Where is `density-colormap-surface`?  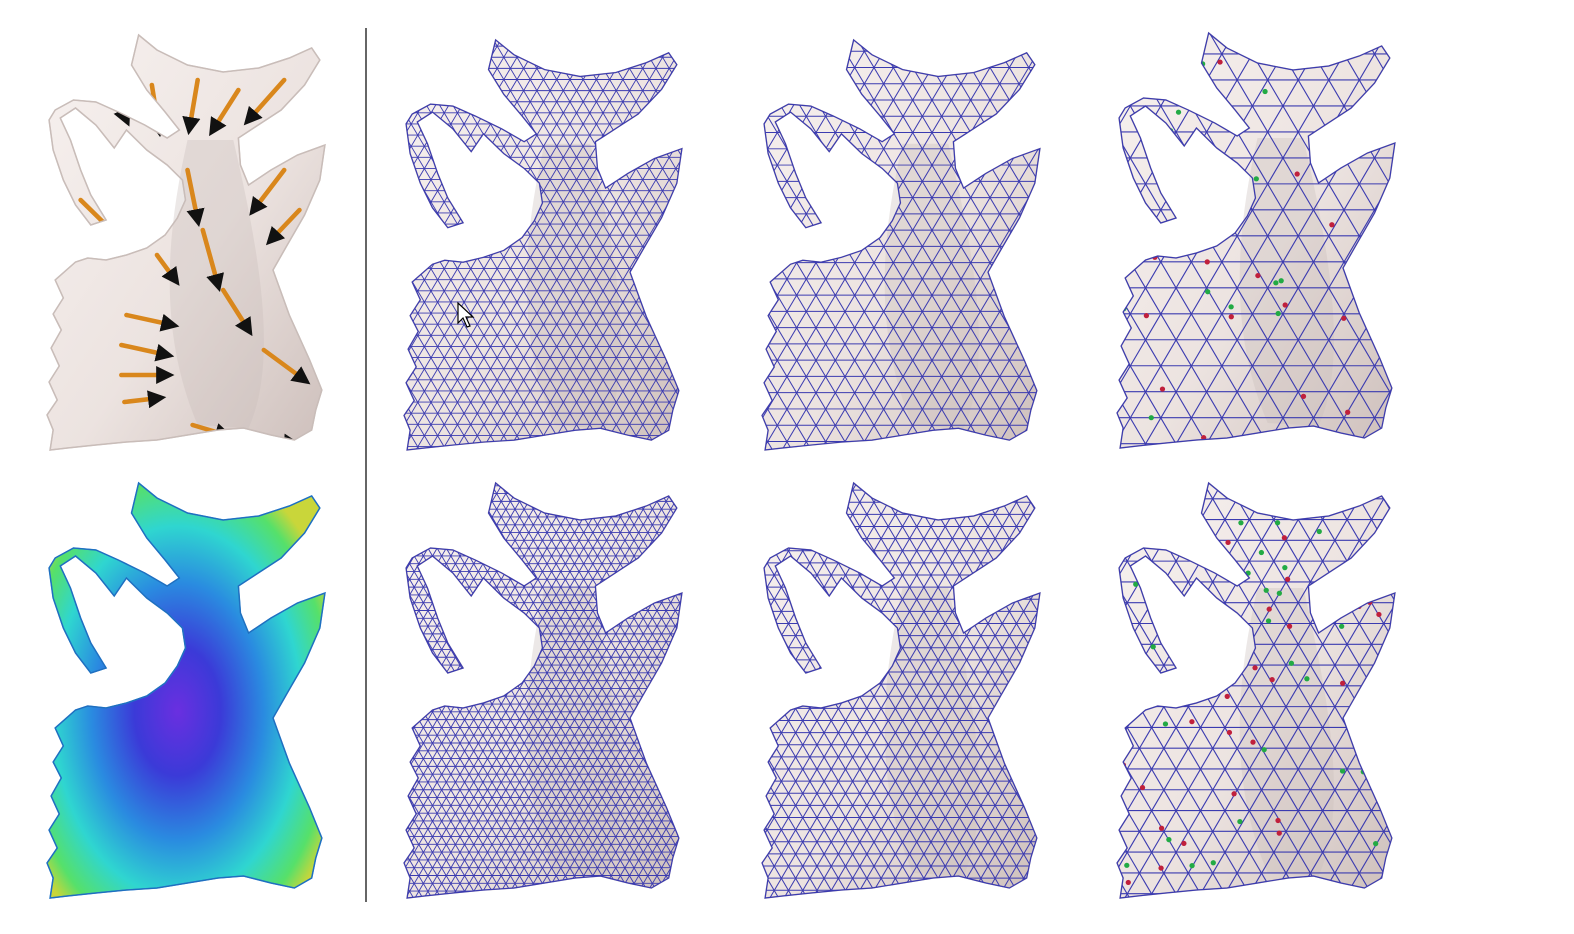
density-colormap-surface is located at coordinates (186, 690).